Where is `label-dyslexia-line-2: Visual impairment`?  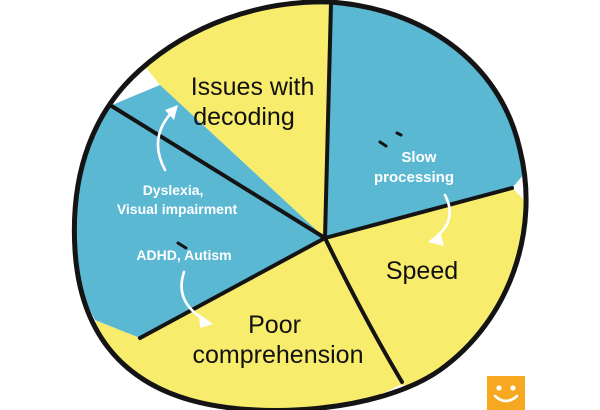
label-dyslexia-line-2: Visual impairment is located at coordinates (177, 209).